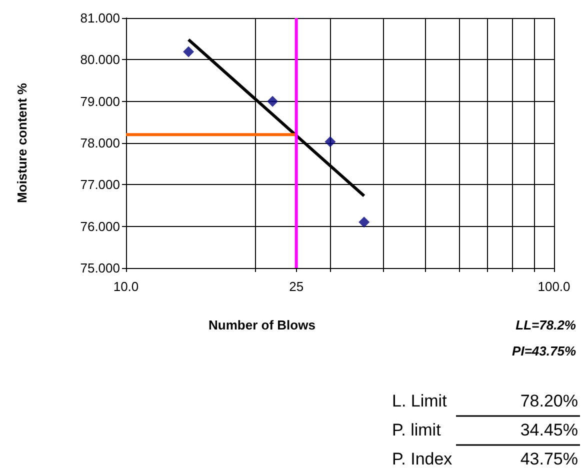  Describe the element at coordinates (549, 459) in the screenshot. I see `text: 43.75%` at that location.